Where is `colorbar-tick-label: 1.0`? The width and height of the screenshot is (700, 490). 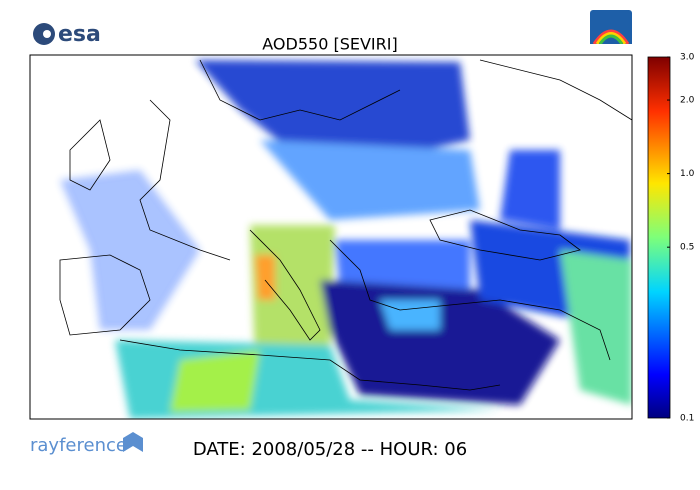
colorbar-tick-label: 1.0 is located at coordinates (687, 174).